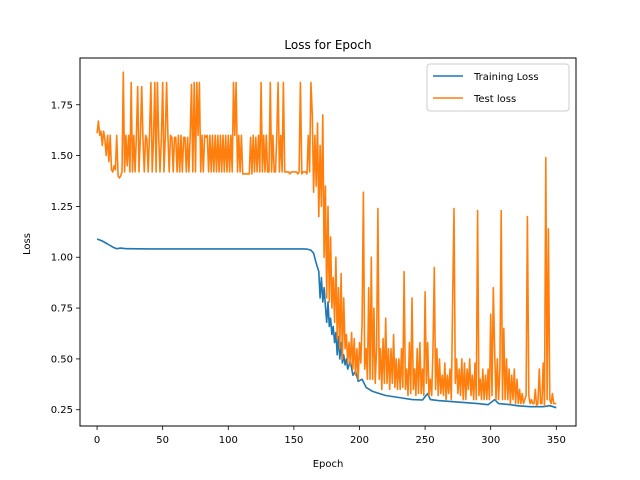 The width and height of the screenshot is (640, 480). Describe the element at coordinates (556, 440) in the screenshot. I see `x-tick-label: 350` at that location.